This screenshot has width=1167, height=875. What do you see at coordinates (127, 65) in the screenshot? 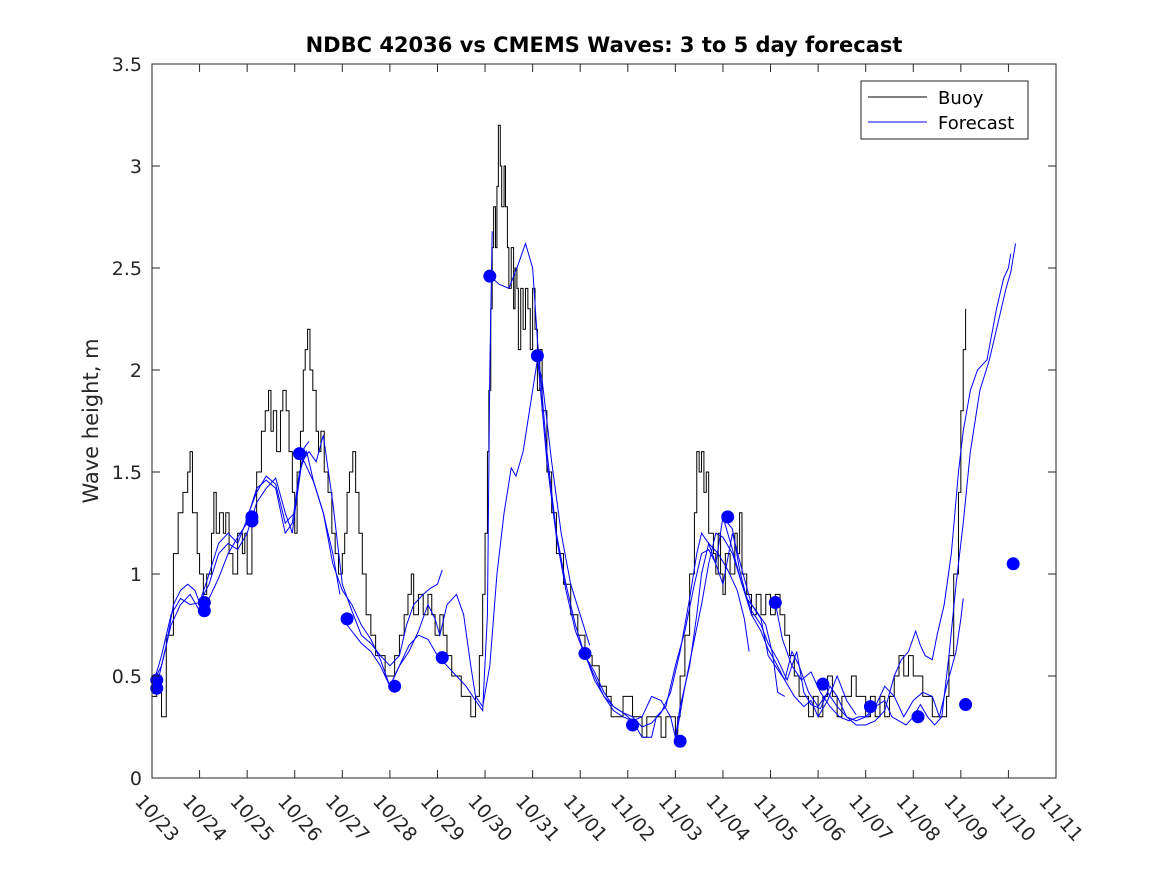
I see `y-tick-label: 3.5` at bounding box center [127, 65].